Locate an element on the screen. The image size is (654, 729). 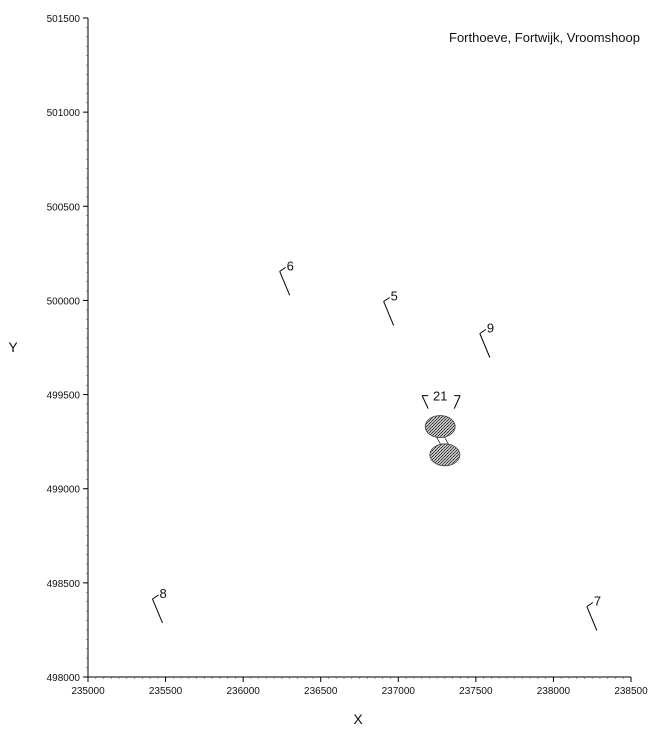
x-tick-label: 235500 is located at coordinates (166, 691).